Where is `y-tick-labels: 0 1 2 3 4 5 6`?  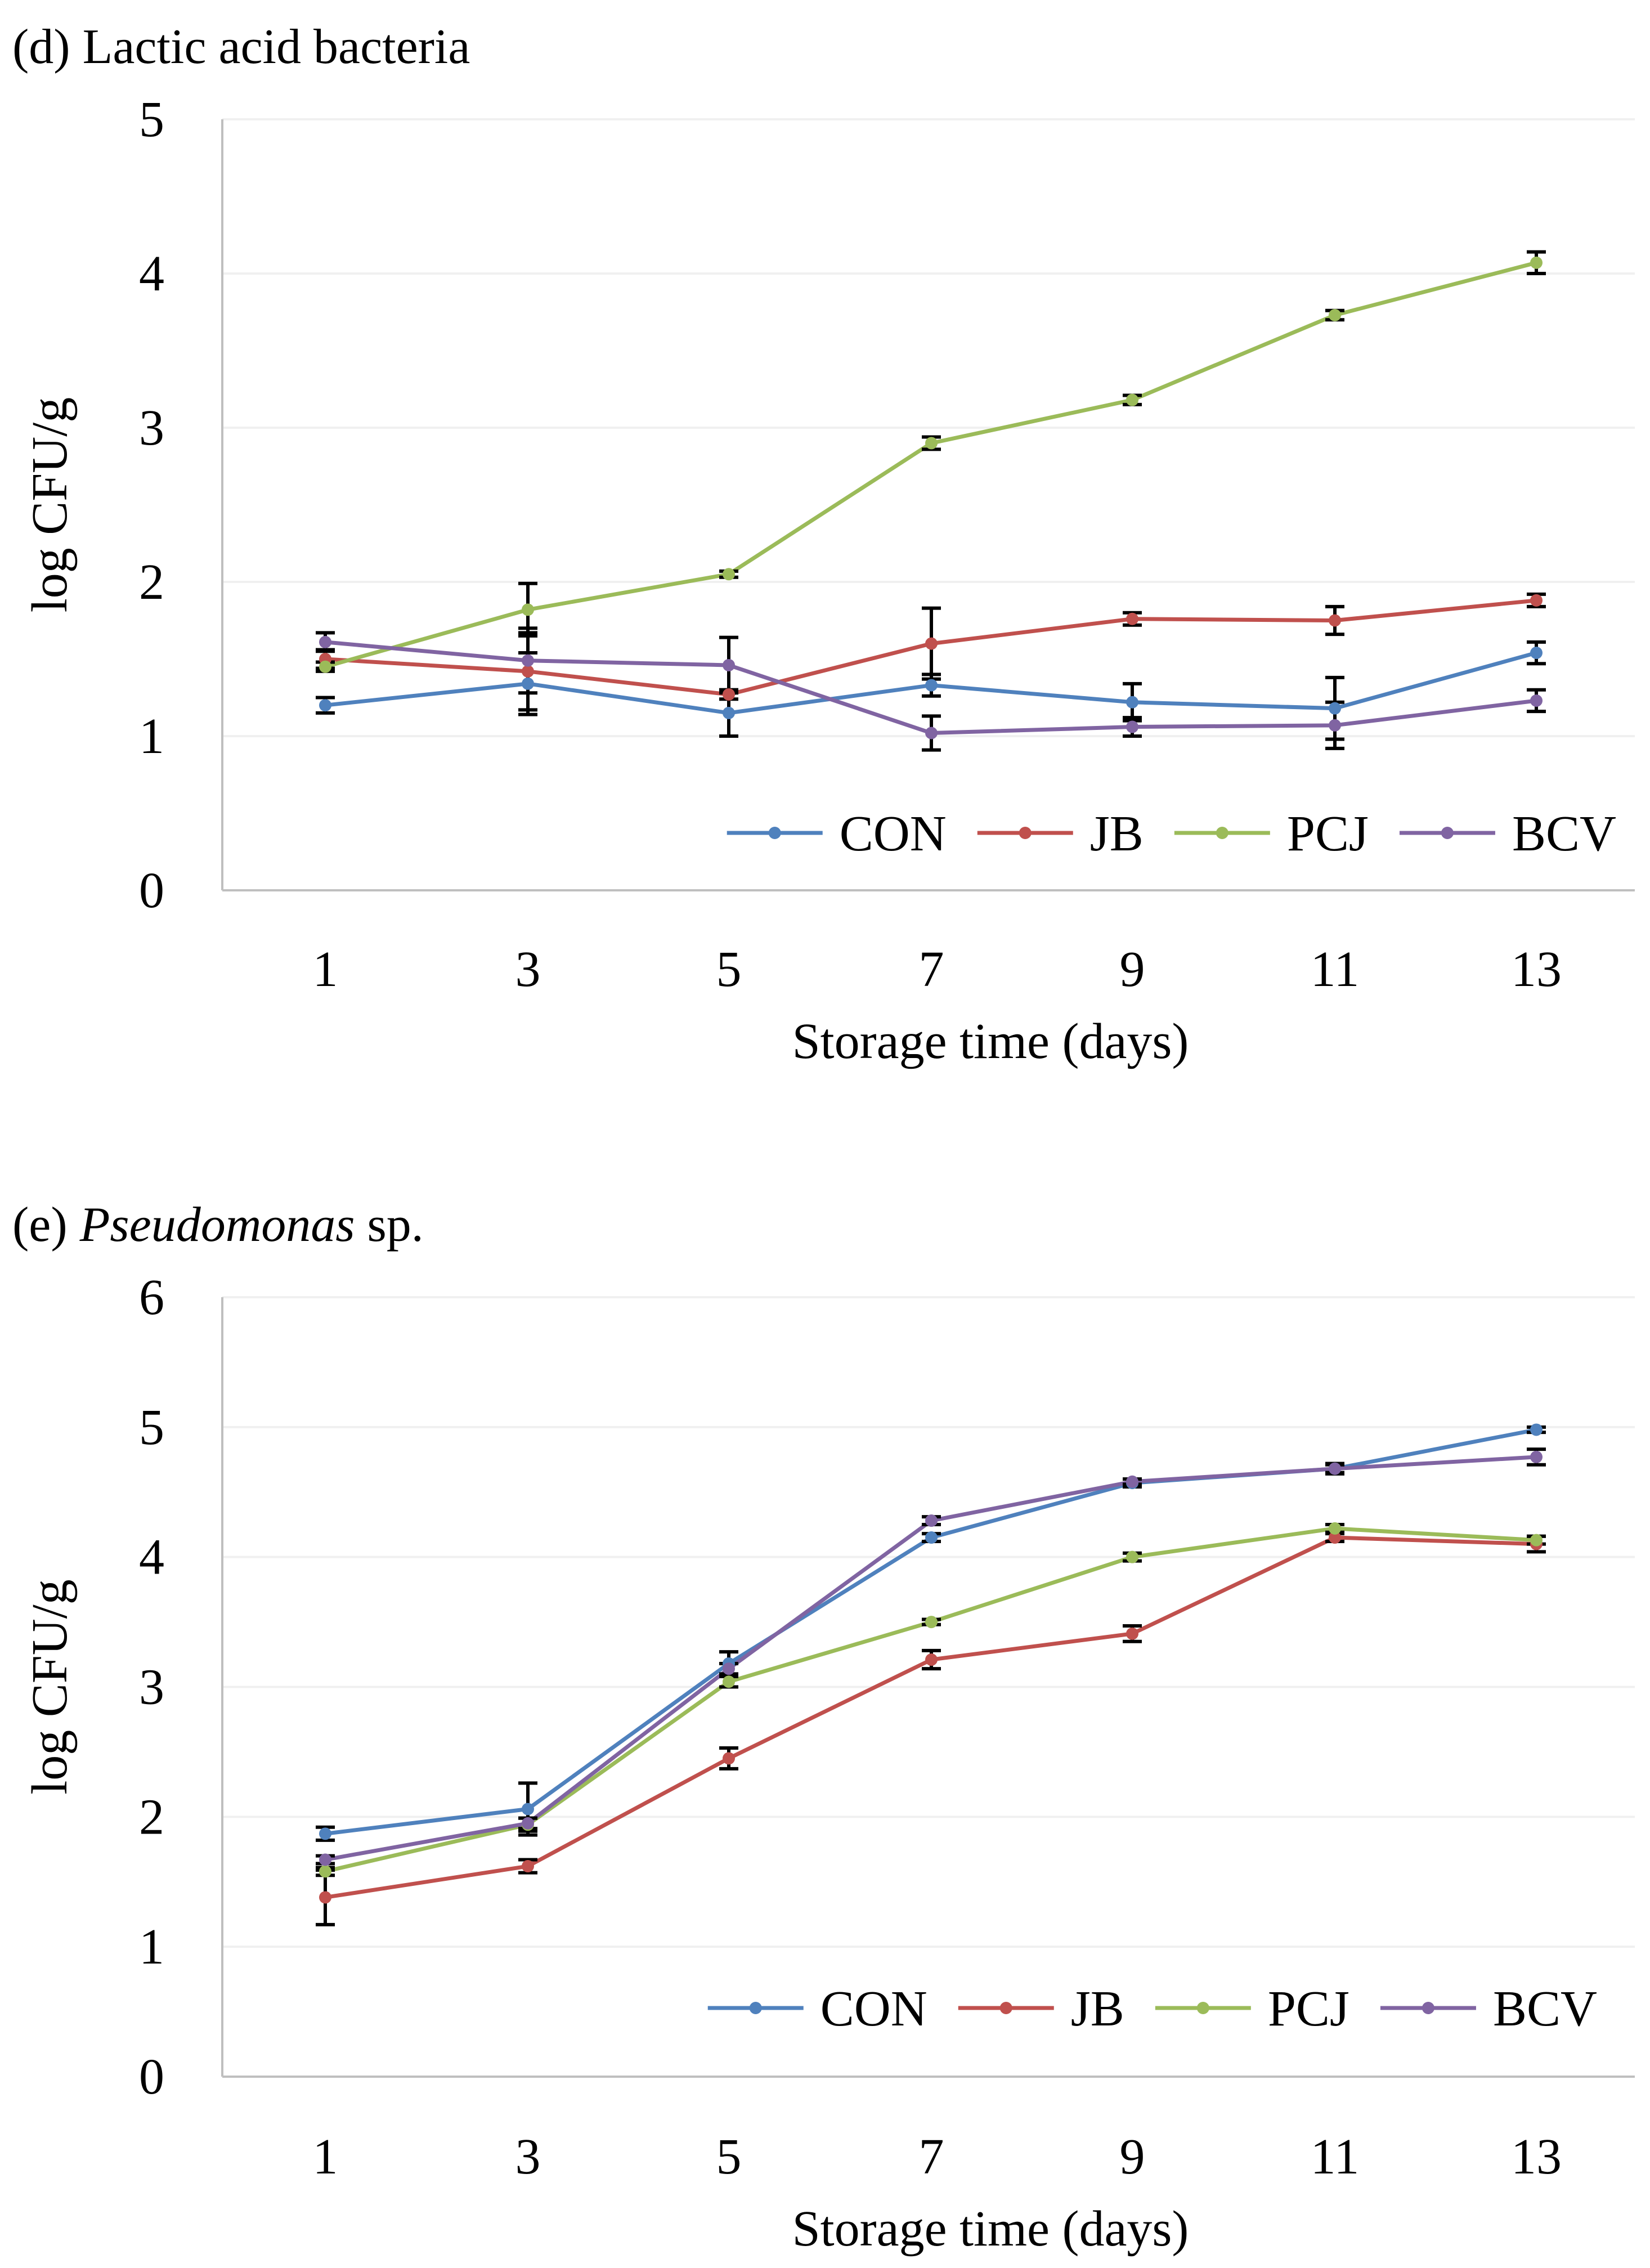
y-tick-labels: 0 1 2 3 4 5 6 is located at coordinates (151, 1687).